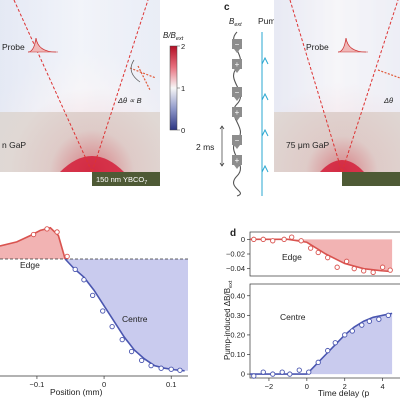  Describe the element at coordinates (121, 180) in the screenshot. I see `film-label: 150 nm YBCO7` at that location.